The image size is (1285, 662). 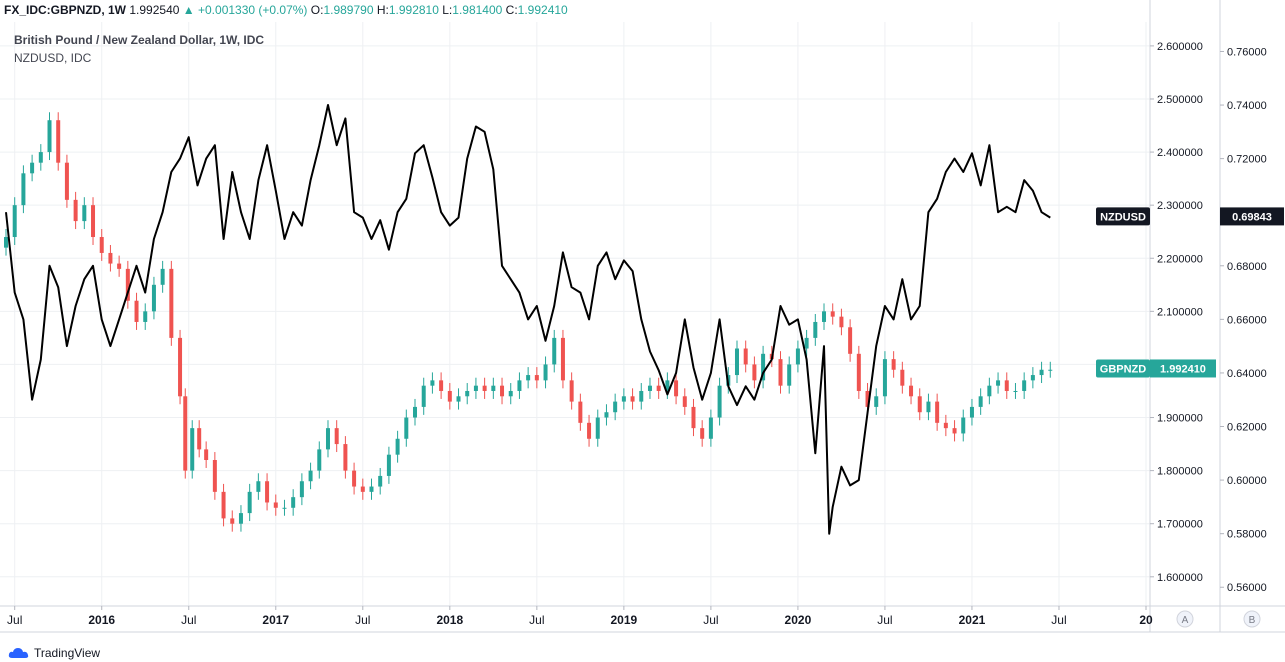 What do you see at coordinates (1180, 578) in the screenshot?
I see `left-axis-label: 1.600000` at bounding box center [1180, 578].